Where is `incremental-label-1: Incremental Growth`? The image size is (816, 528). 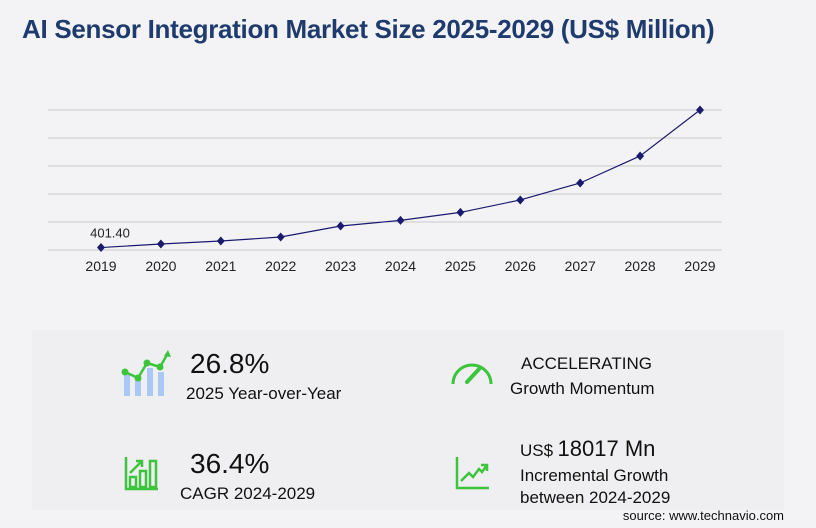 incremental-label-1: Incremental Growth is located at coordinates (594, 475).